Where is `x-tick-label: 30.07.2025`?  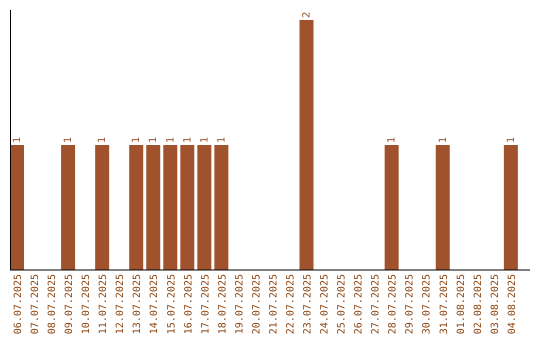
x-tick-label: 30.07.2025 is located at coordinates (427, 304).